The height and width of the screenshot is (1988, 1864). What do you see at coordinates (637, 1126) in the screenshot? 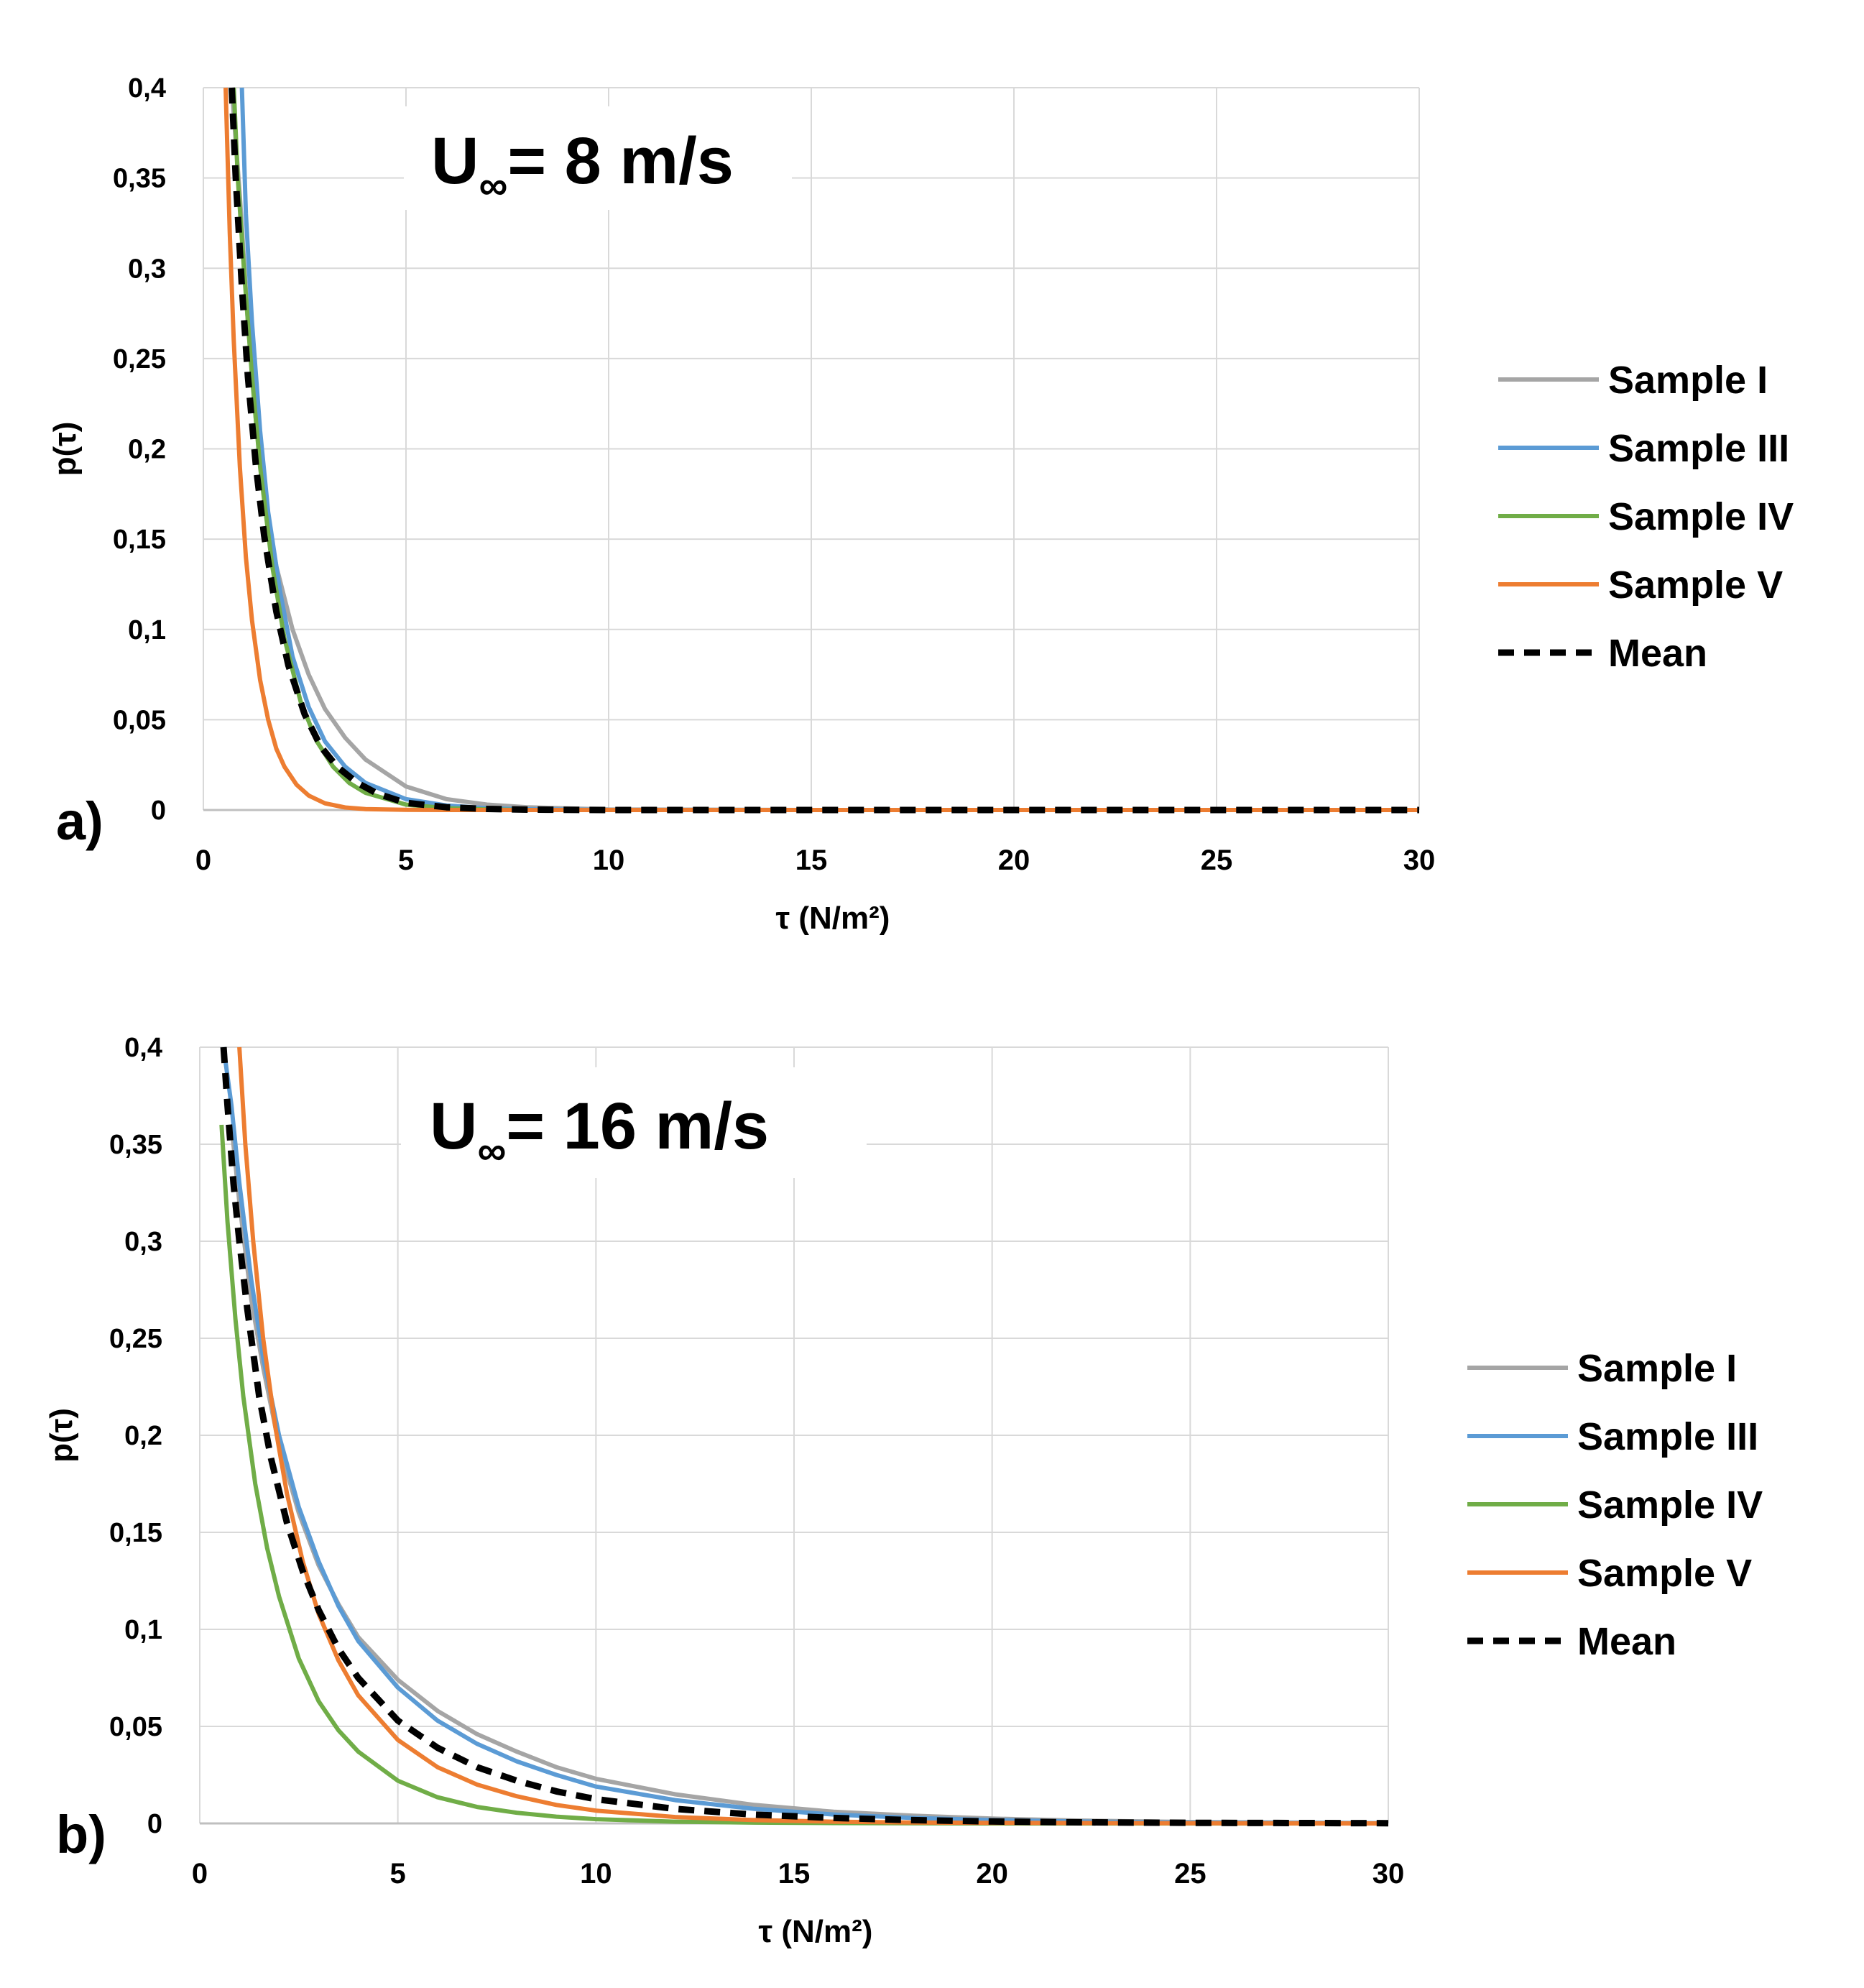
I see `speed-value: = 16 m/s` at bounding box center [637, 1126].